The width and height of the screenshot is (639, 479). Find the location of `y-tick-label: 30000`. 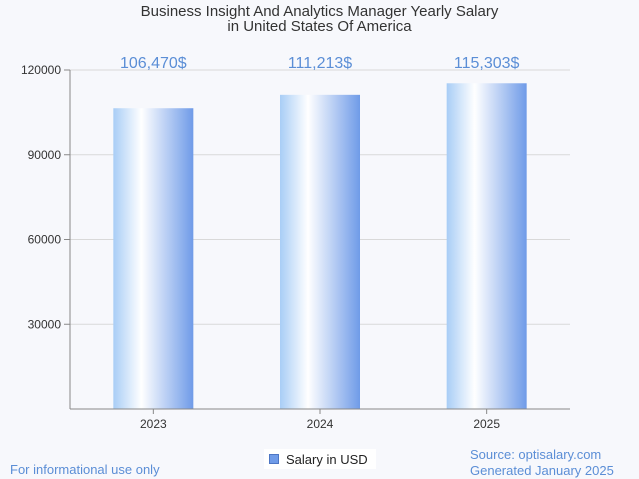

y-tick-label: 30000 is located at coordinates (45, 324).